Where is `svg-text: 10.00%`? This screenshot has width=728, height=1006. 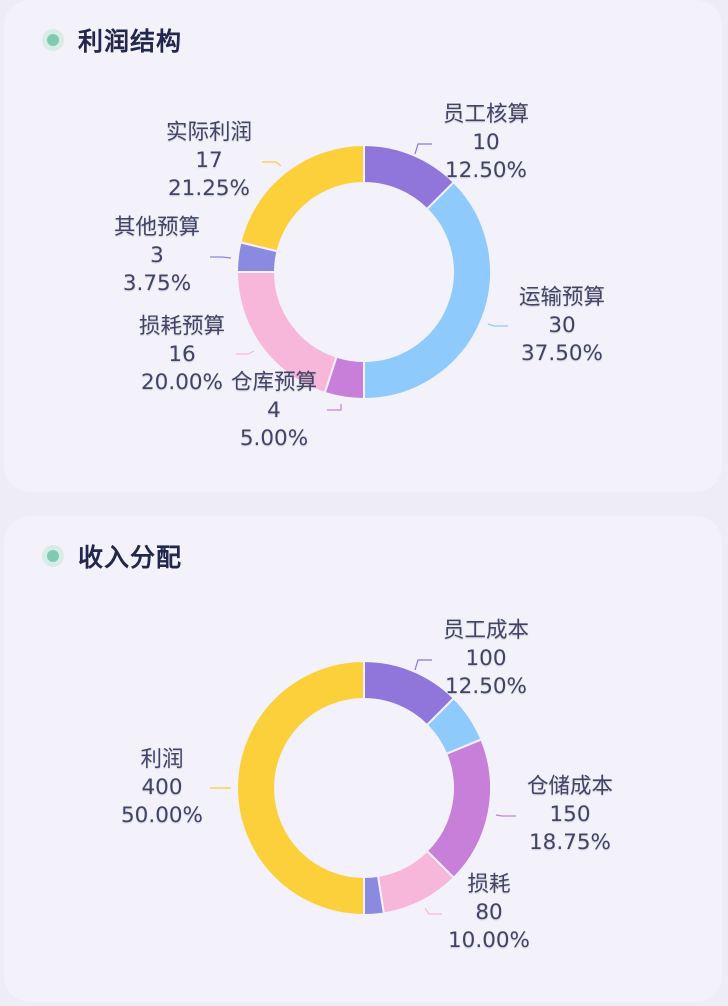 svg-text: 10.00% is located at coordinates (489, 940).